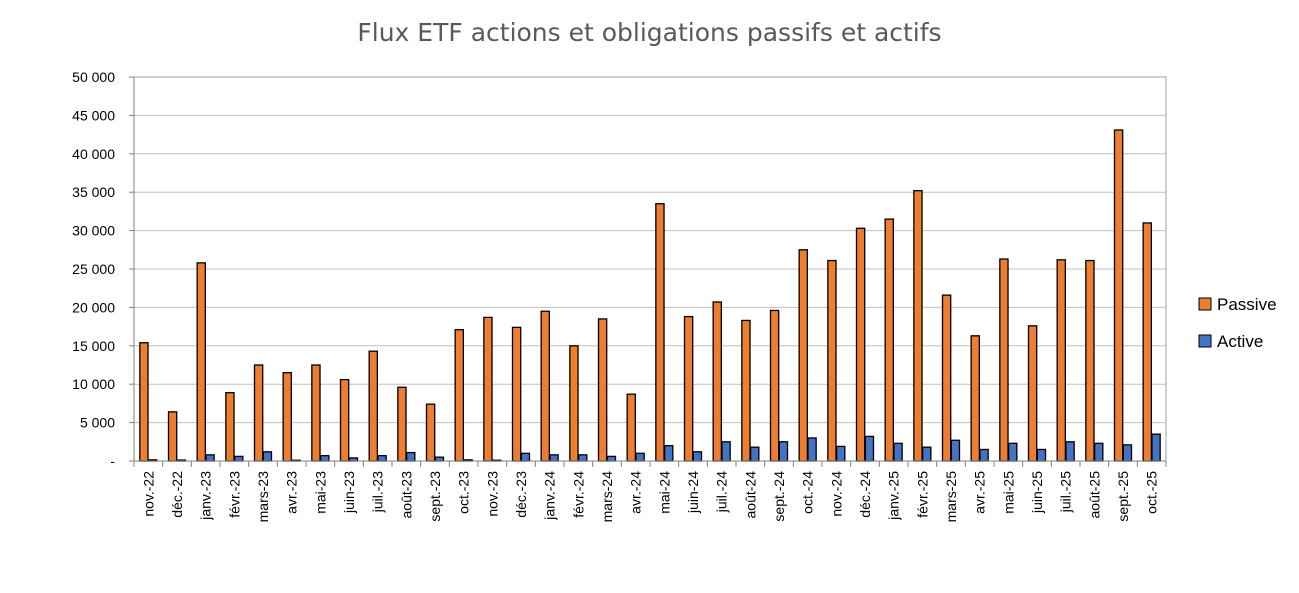 The height and width of the screenshot is (593, 1299). What do you see at coordinates (808, 492) in the screenshot?
I see `x-tick-label: oct.-24` at bounding box center [808, 492].